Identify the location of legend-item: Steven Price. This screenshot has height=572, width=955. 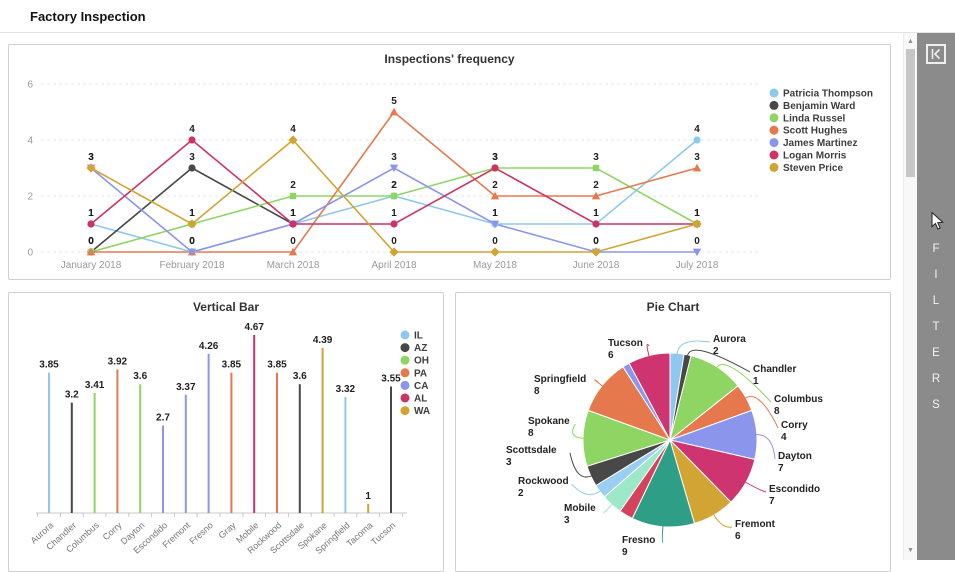
(806, 168).